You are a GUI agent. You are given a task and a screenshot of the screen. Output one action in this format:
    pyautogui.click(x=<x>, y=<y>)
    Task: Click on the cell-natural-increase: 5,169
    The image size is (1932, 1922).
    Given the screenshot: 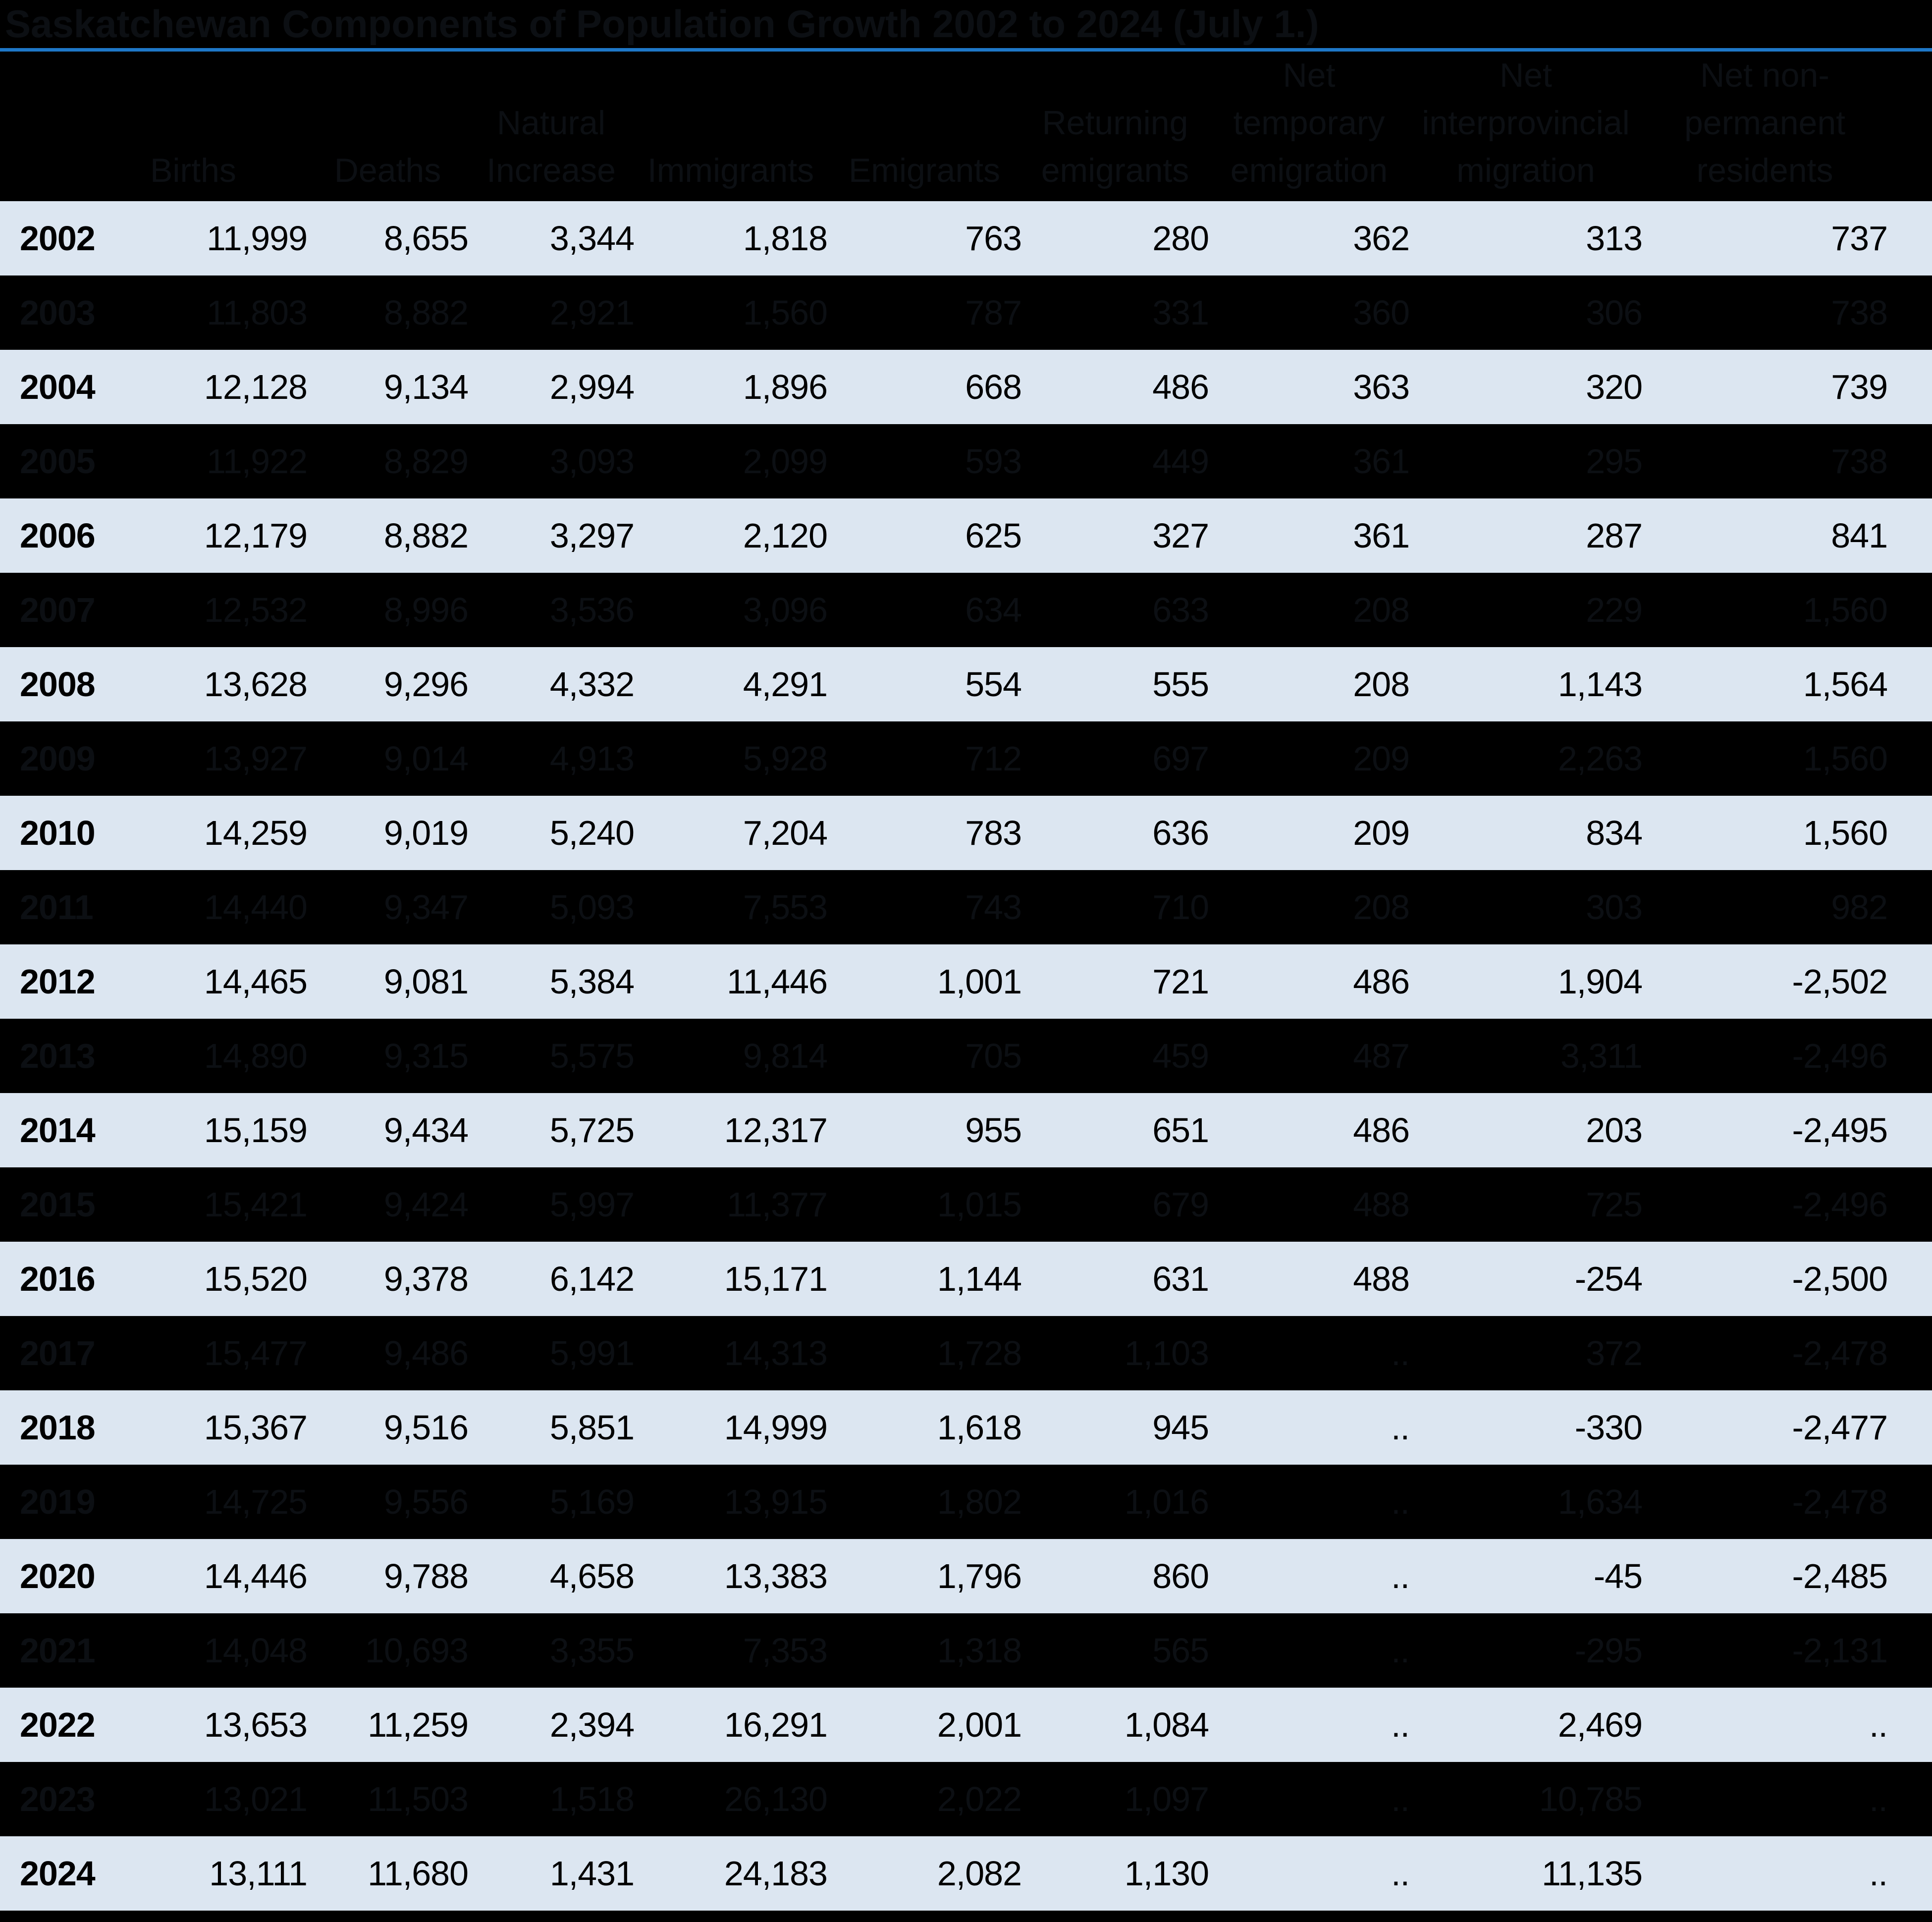 What is the action you would take?
    pyautogui.click(x=592, y=1502)
    